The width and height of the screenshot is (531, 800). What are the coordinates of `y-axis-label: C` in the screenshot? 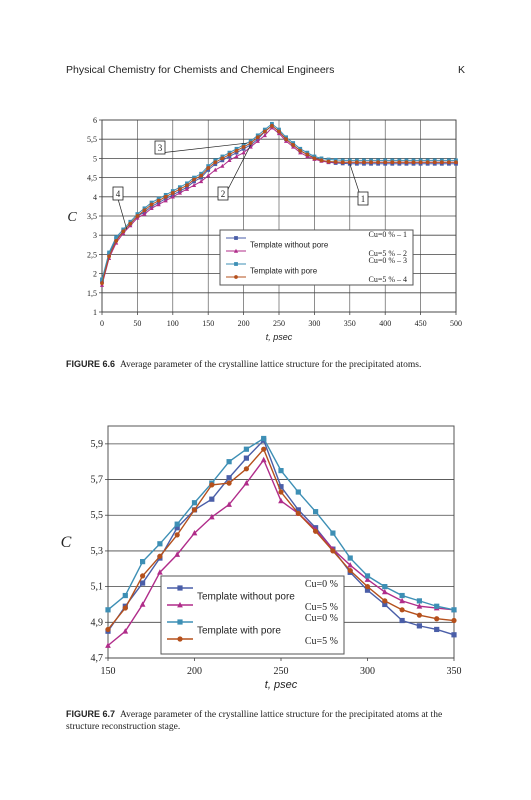 It's located at (66, 542).